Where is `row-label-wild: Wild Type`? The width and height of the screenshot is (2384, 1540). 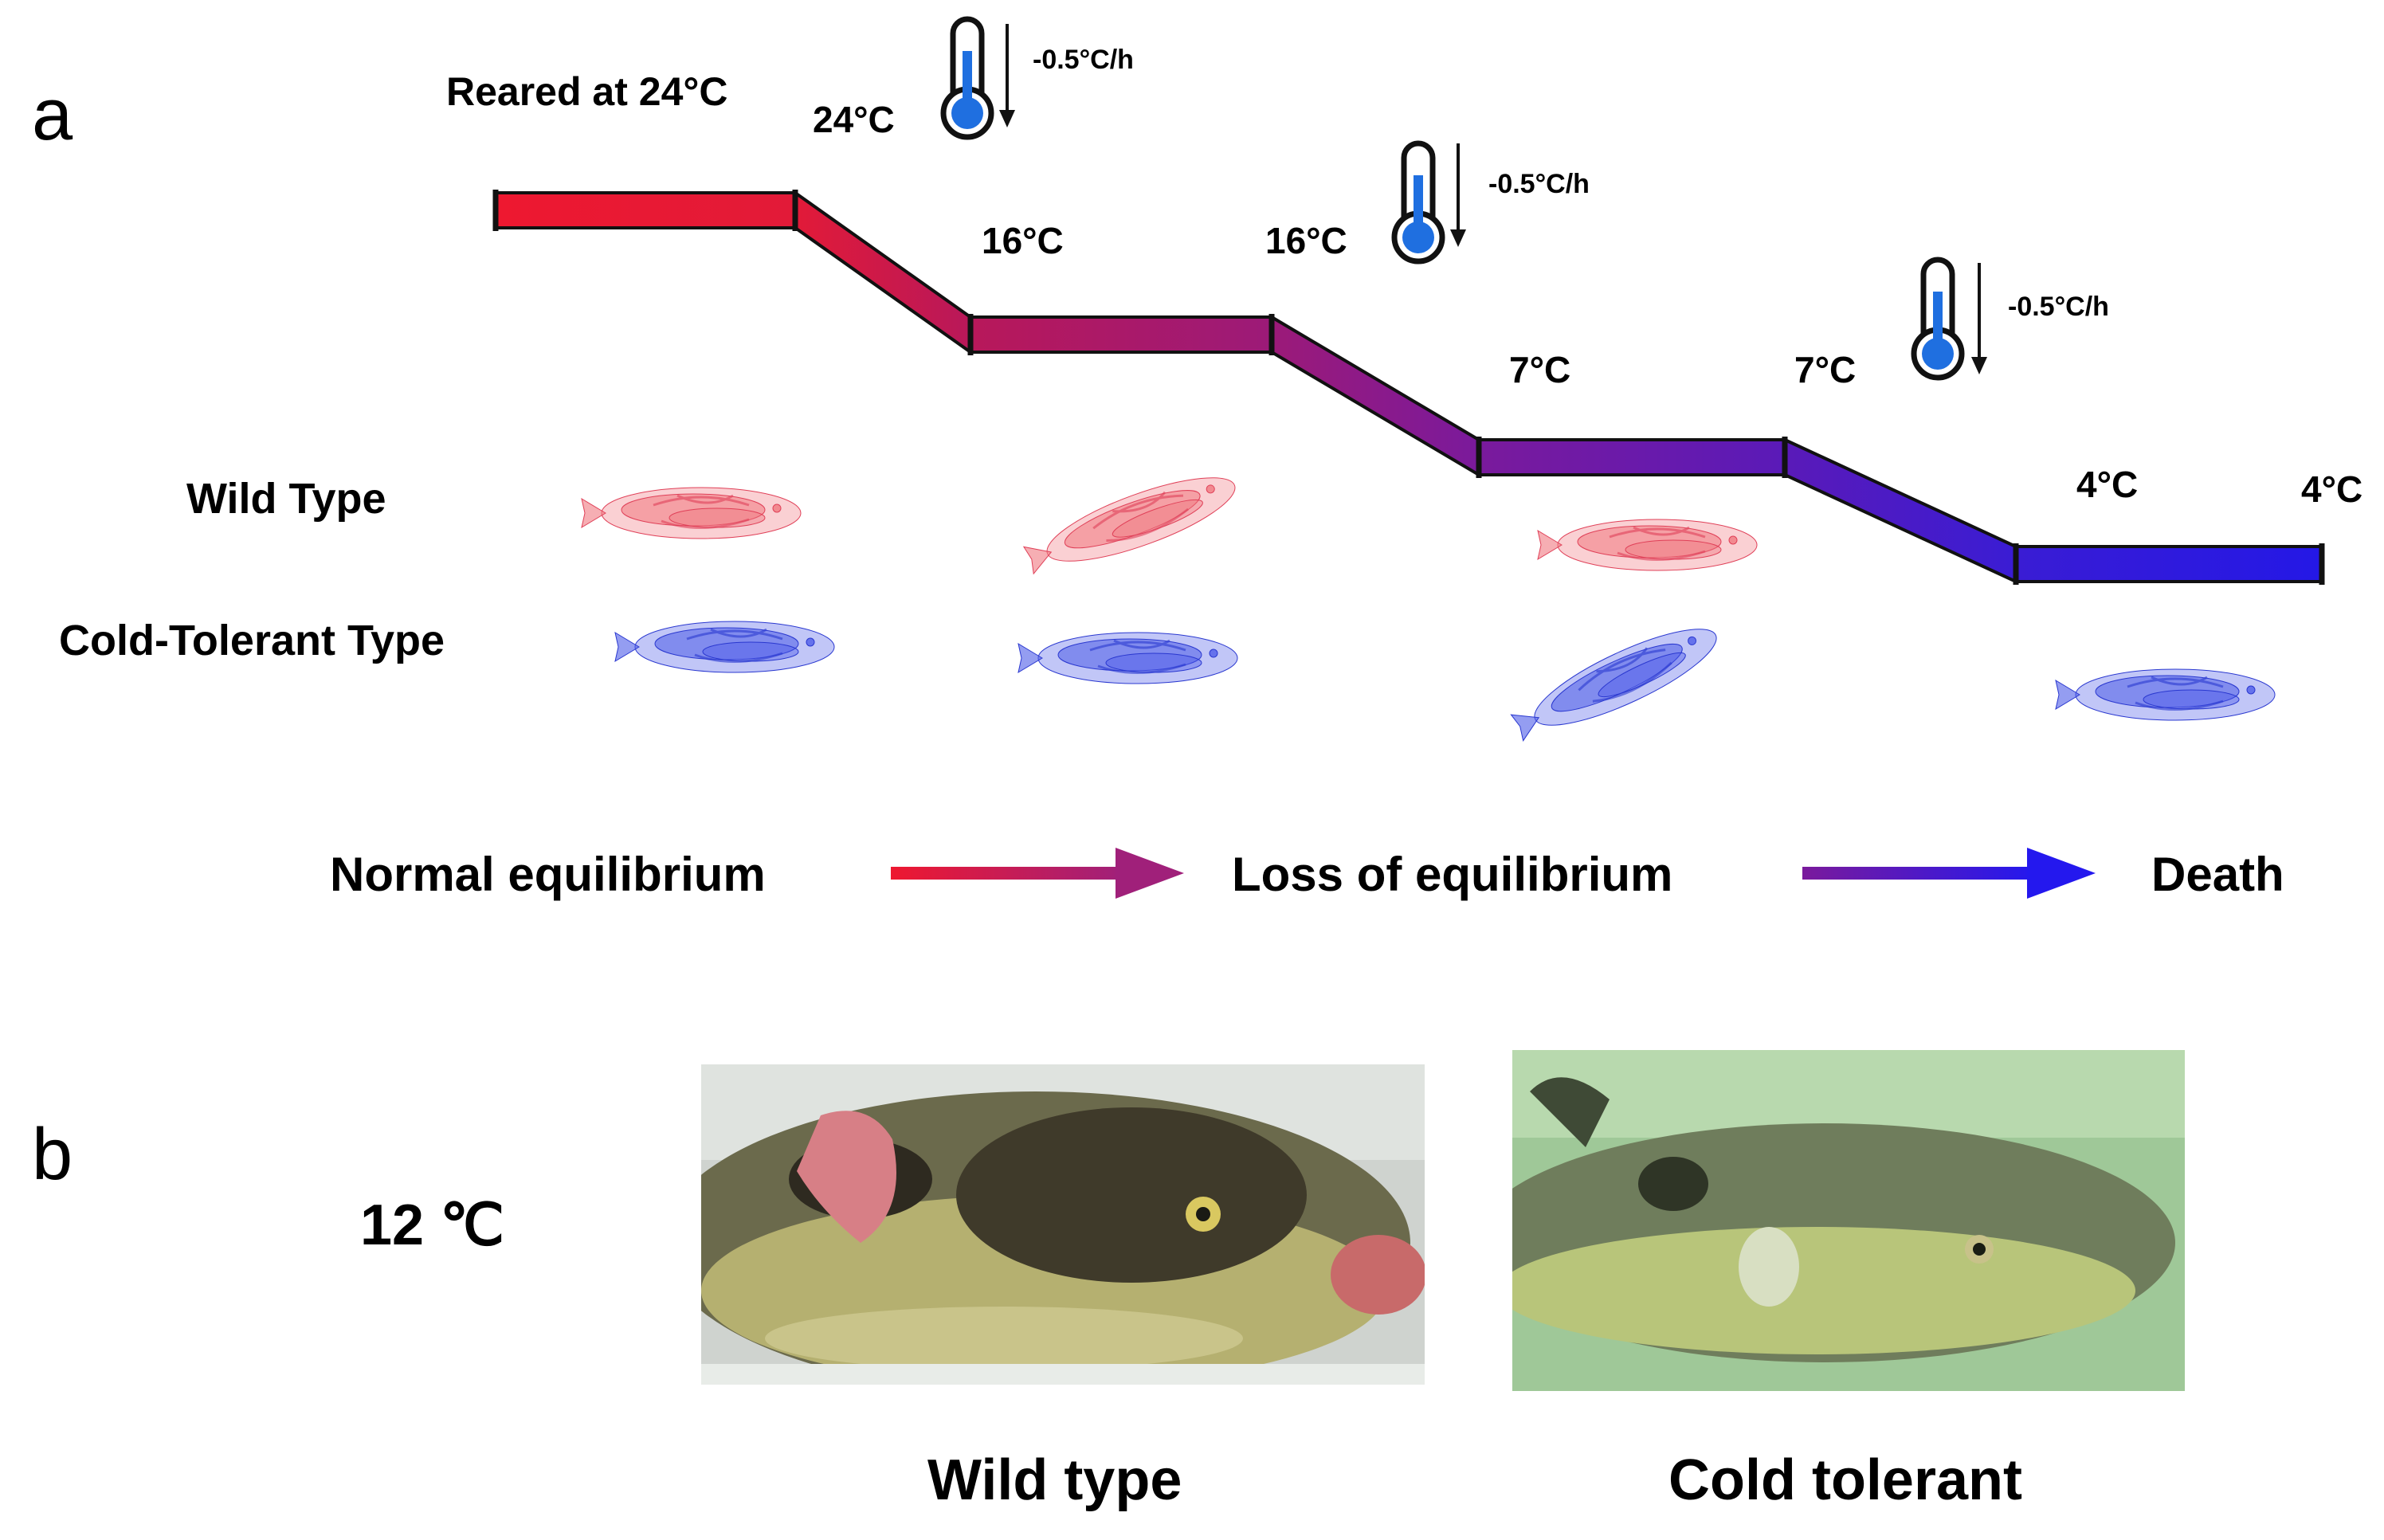 row-label-wild: Wild Type is located at coordinates (286, 499).